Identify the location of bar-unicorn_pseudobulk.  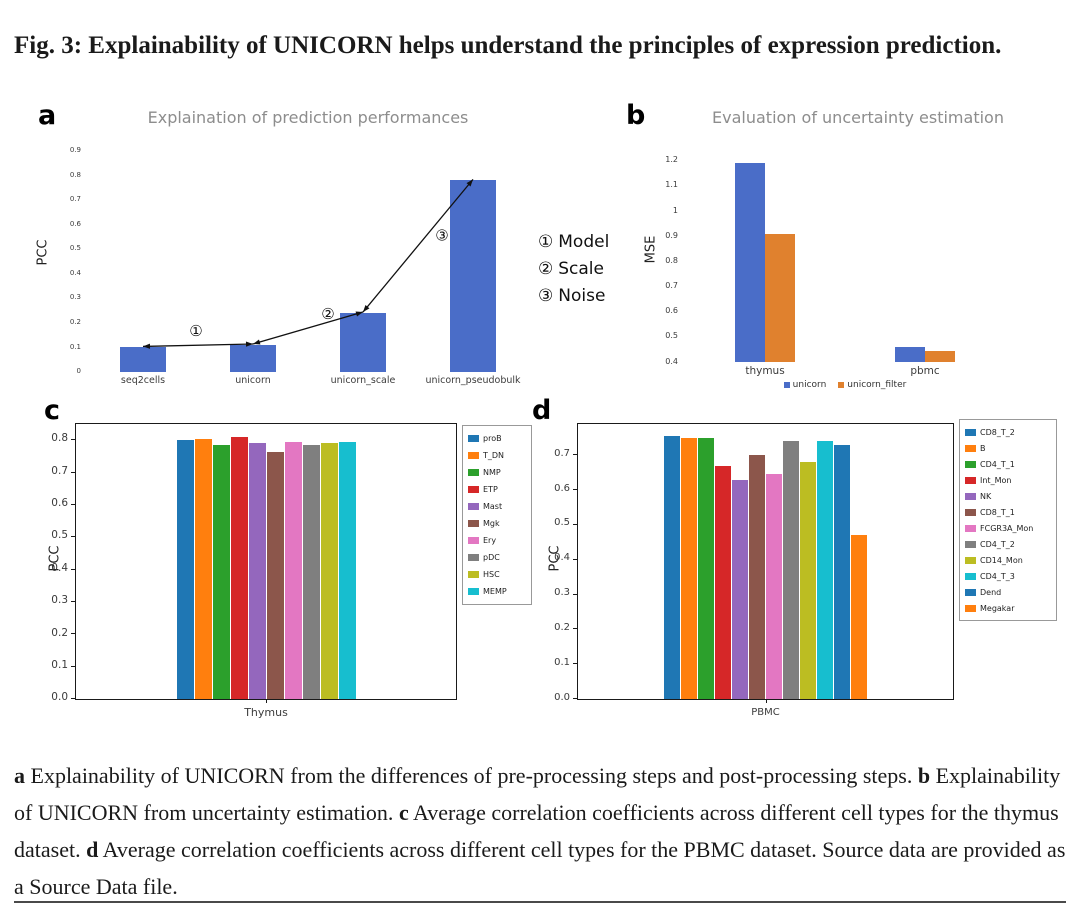
(473, 276).